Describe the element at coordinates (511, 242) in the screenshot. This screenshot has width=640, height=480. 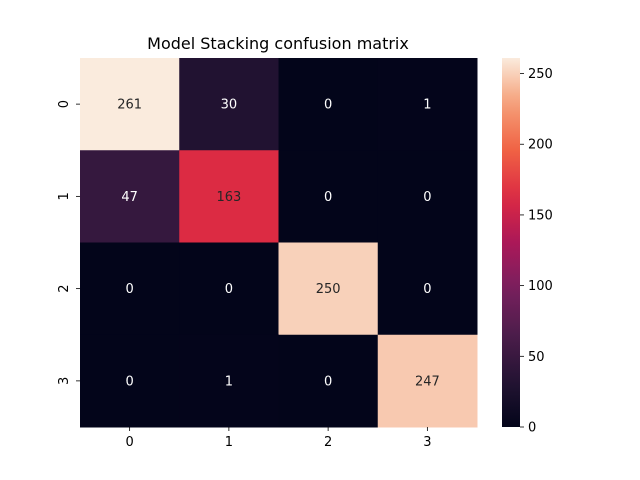
I see `colorbar-gradient` at that location.